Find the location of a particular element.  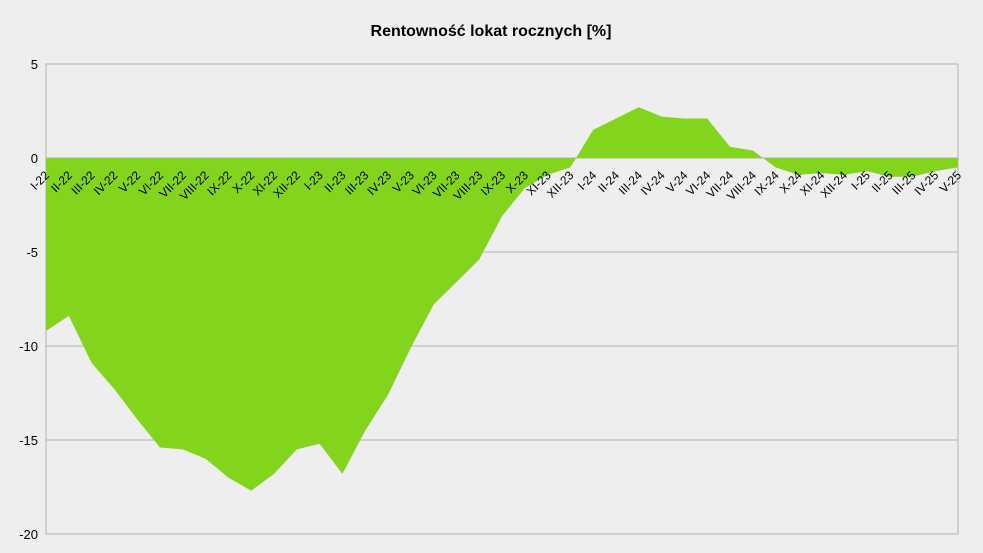

y-axis-ticks: 5 0 -5 -10 -15 -20 is located at coordinates (28, 299).